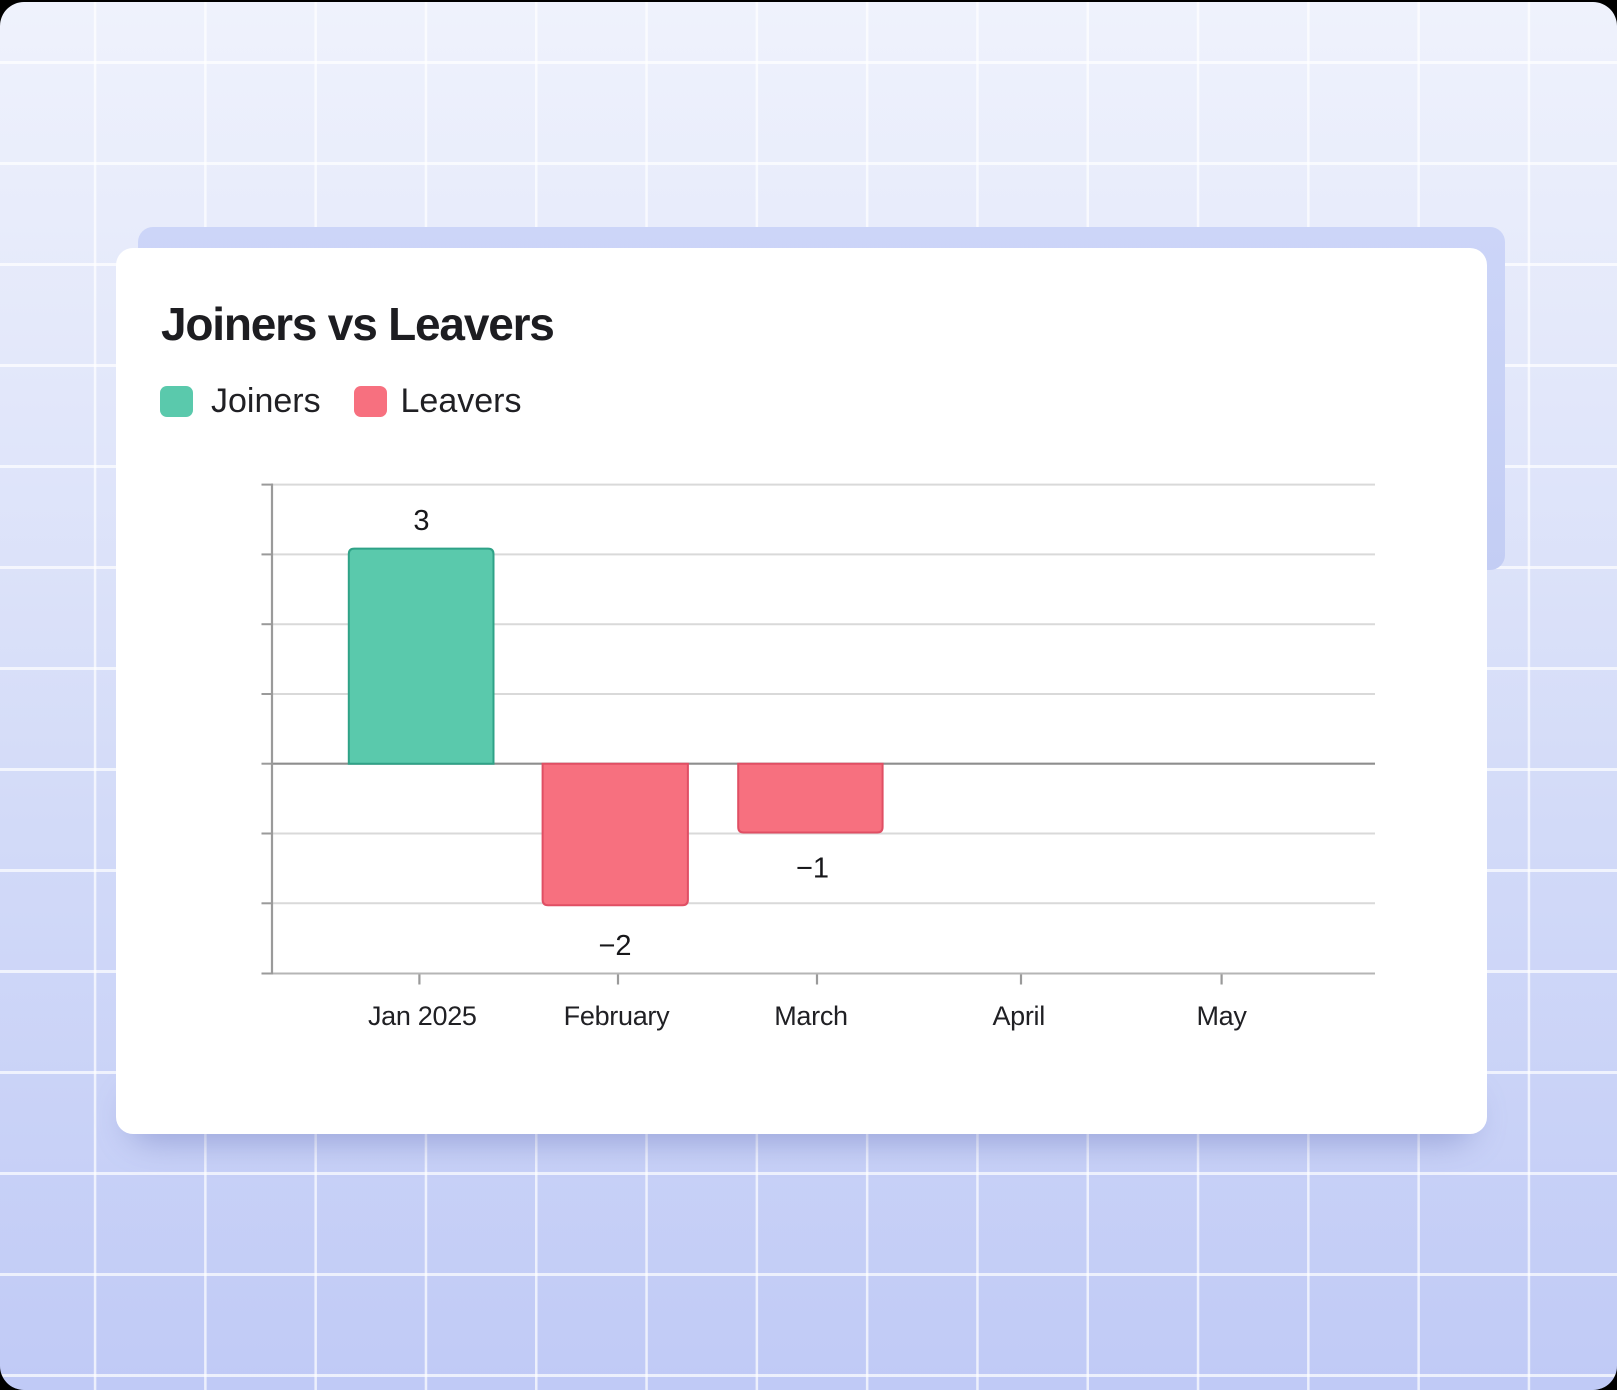  I want to click on svg-text: May, so click(1221, 1016).